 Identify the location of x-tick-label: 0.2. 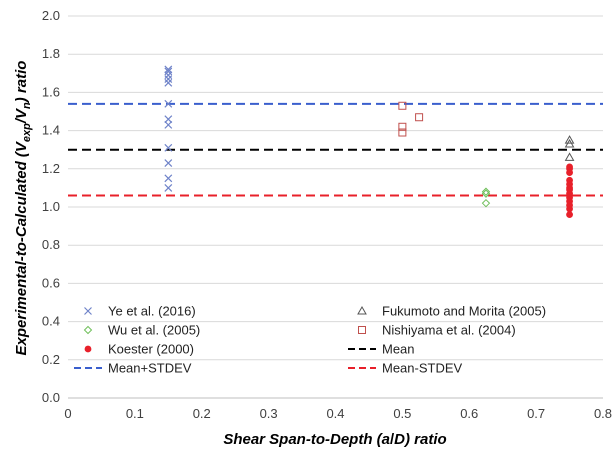
(202, 413).